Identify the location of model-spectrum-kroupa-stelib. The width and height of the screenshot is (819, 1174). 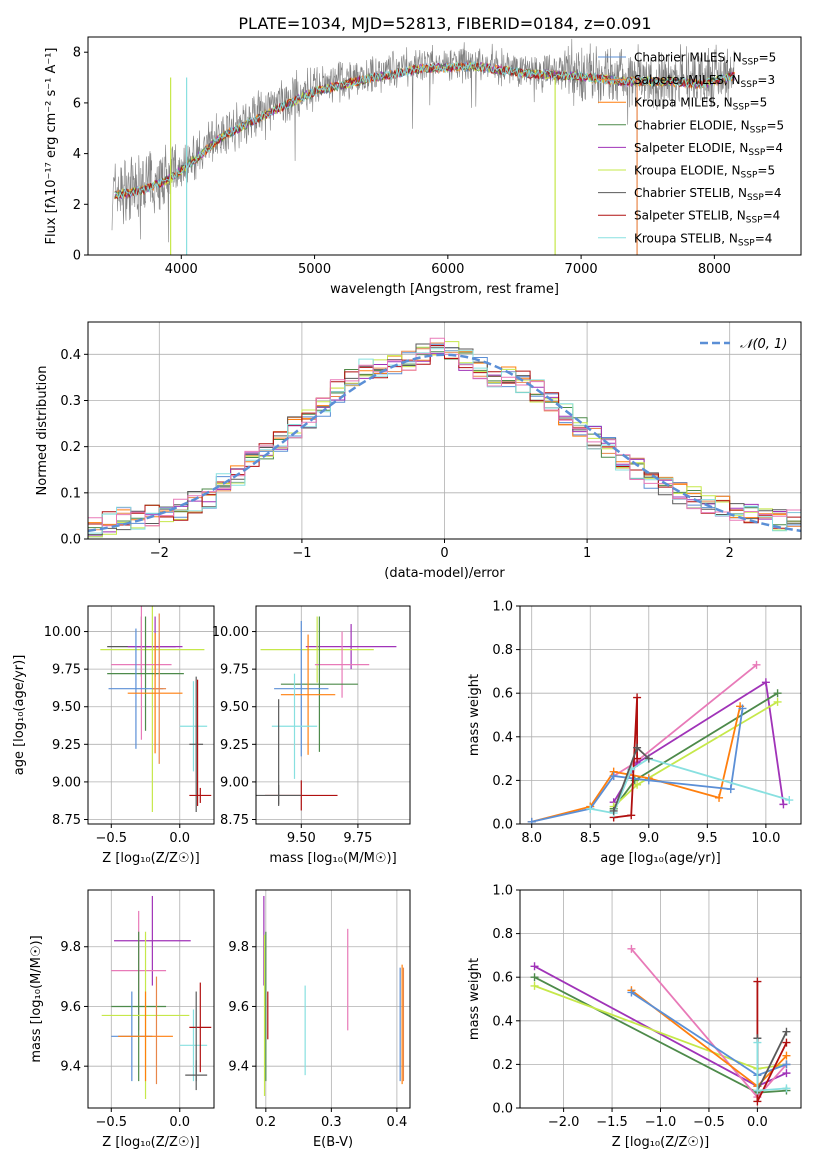
(424, 130).